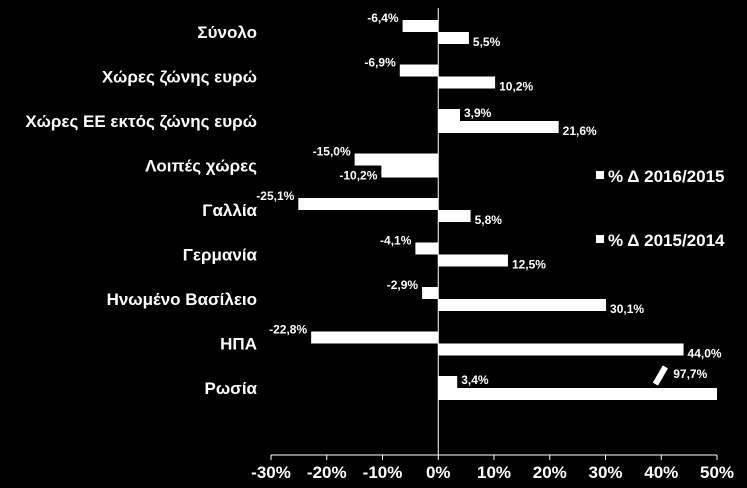 The image size is (747, 488). I want to click on data-label: -4,1%, so click(396, 241).